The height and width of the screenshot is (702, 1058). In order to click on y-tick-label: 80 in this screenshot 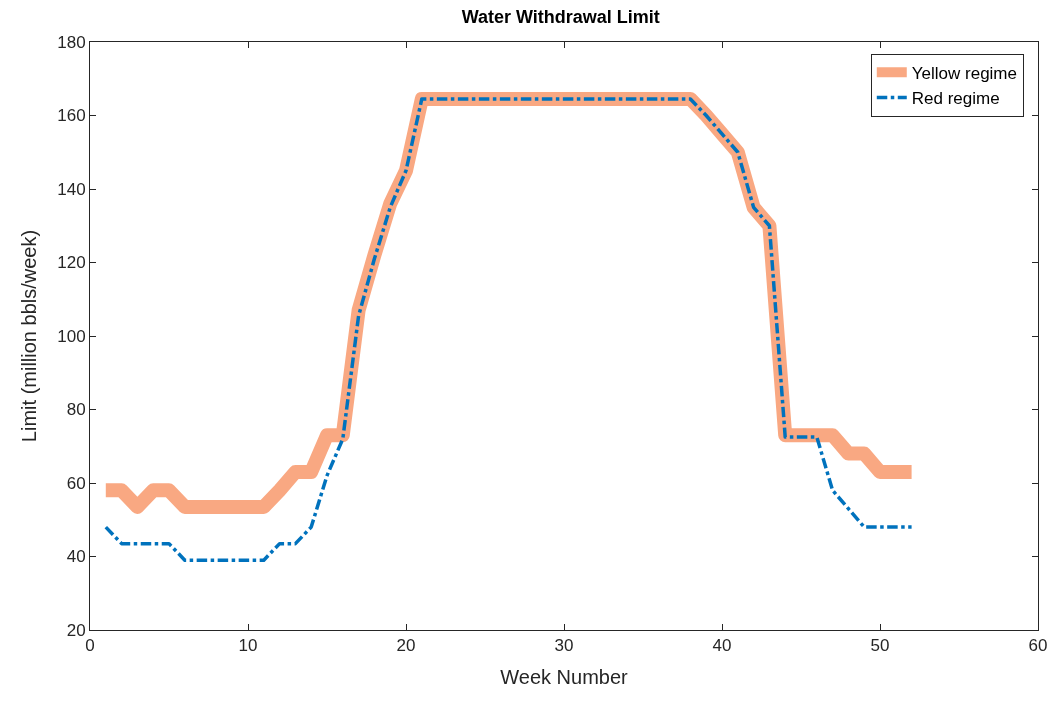, I will do `click(76, 410)`.